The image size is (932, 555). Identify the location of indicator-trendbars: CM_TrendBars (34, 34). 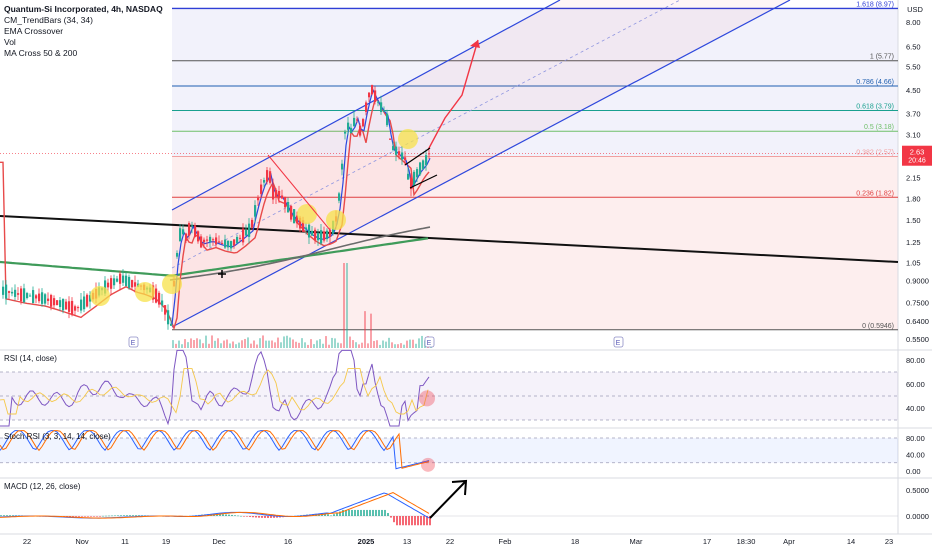
(48, 20).